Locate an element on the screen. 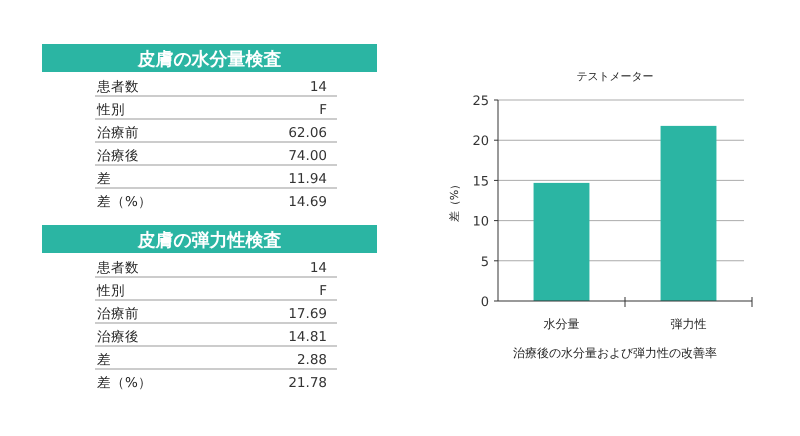  y-tick-label: 10 is located at coordinates (480, 222).